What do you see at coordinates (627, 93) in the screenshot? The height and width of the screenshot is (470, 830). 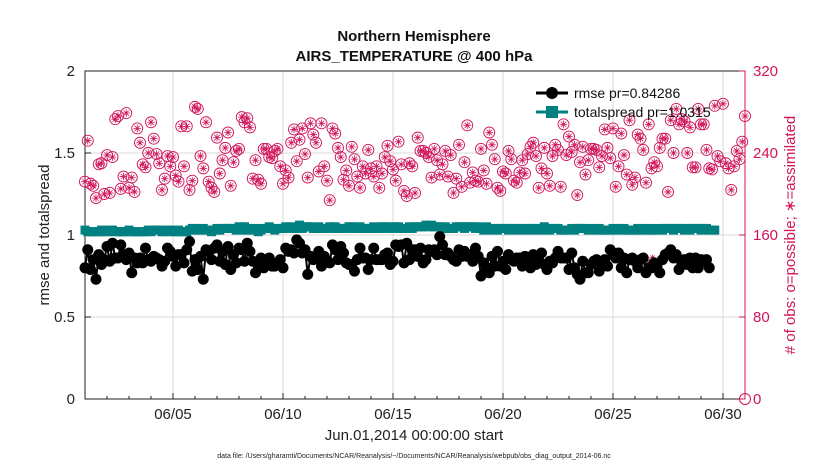 I see `legend-rmse-label: rmse pr=0.84286` at bounding box center [627, 93].